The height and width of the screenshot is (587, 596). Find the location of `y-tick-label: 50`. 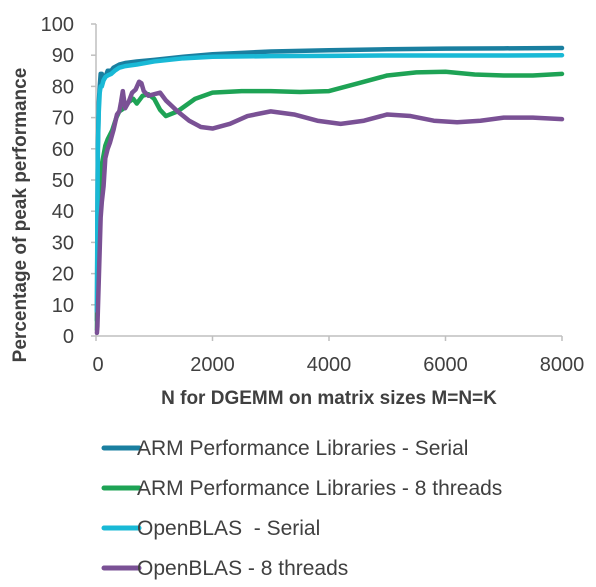

y-tick-label: 50 is located at coordinates (63, 181).